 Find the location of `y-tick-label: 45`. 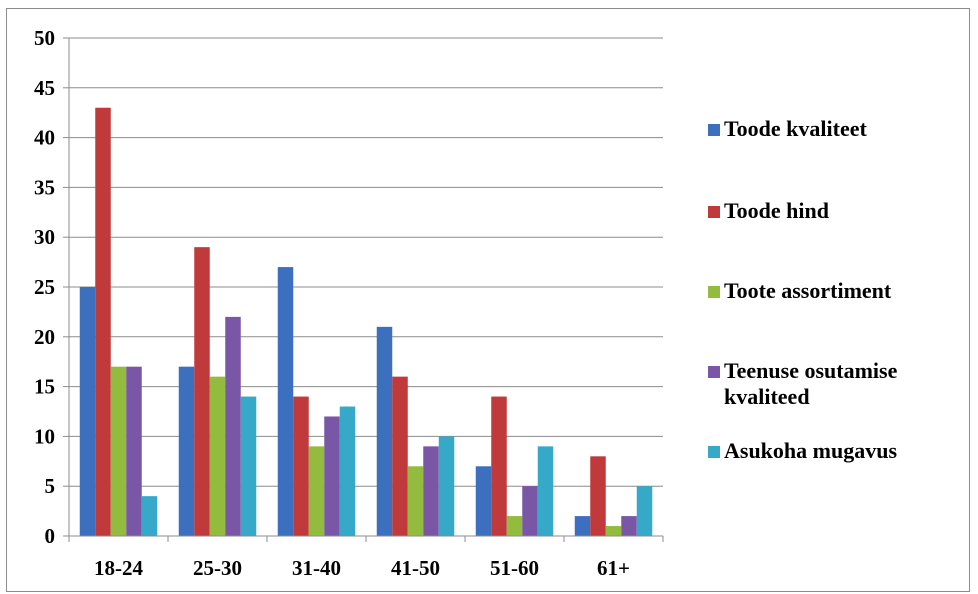

y-tick-label: 45 is located at coordinates (44, 88).